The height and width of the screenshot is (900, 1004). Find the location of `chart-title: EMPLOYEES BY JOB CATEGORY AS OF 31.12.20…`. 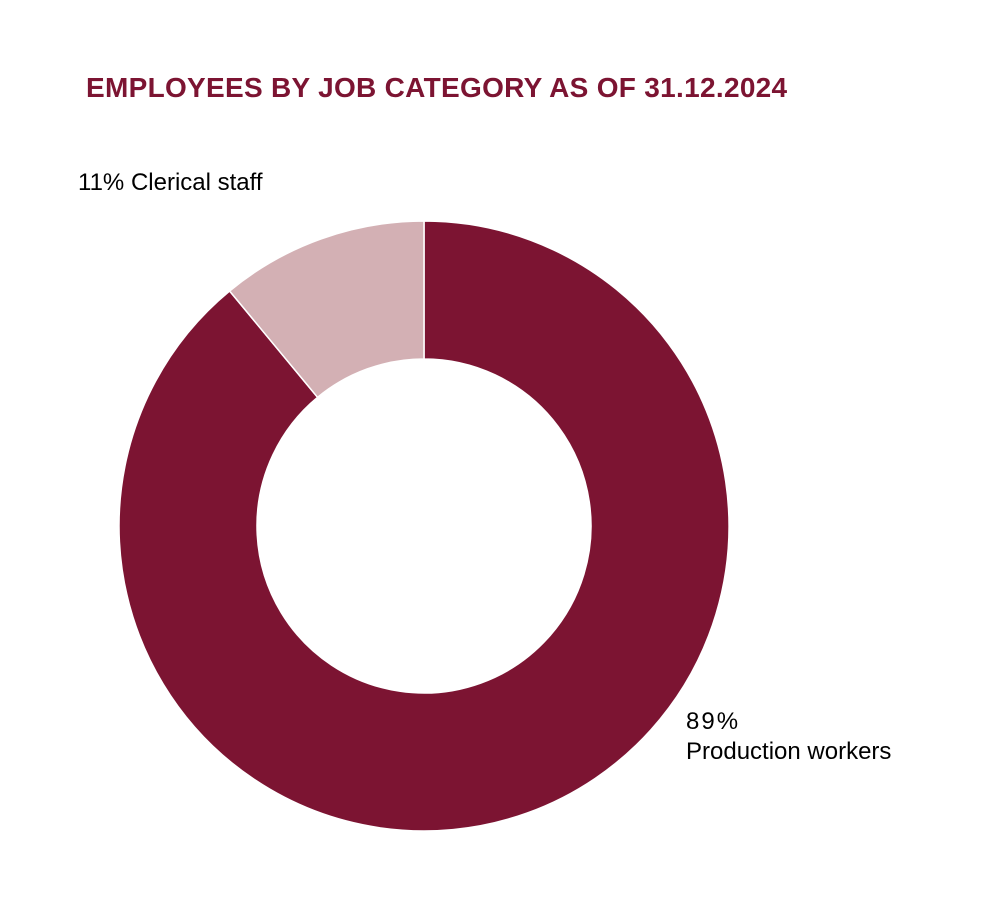

chart-title: EMPLOYEES BY JOB CATEGORY AS OF 31.12.20… is located at coordinates (437, 87).